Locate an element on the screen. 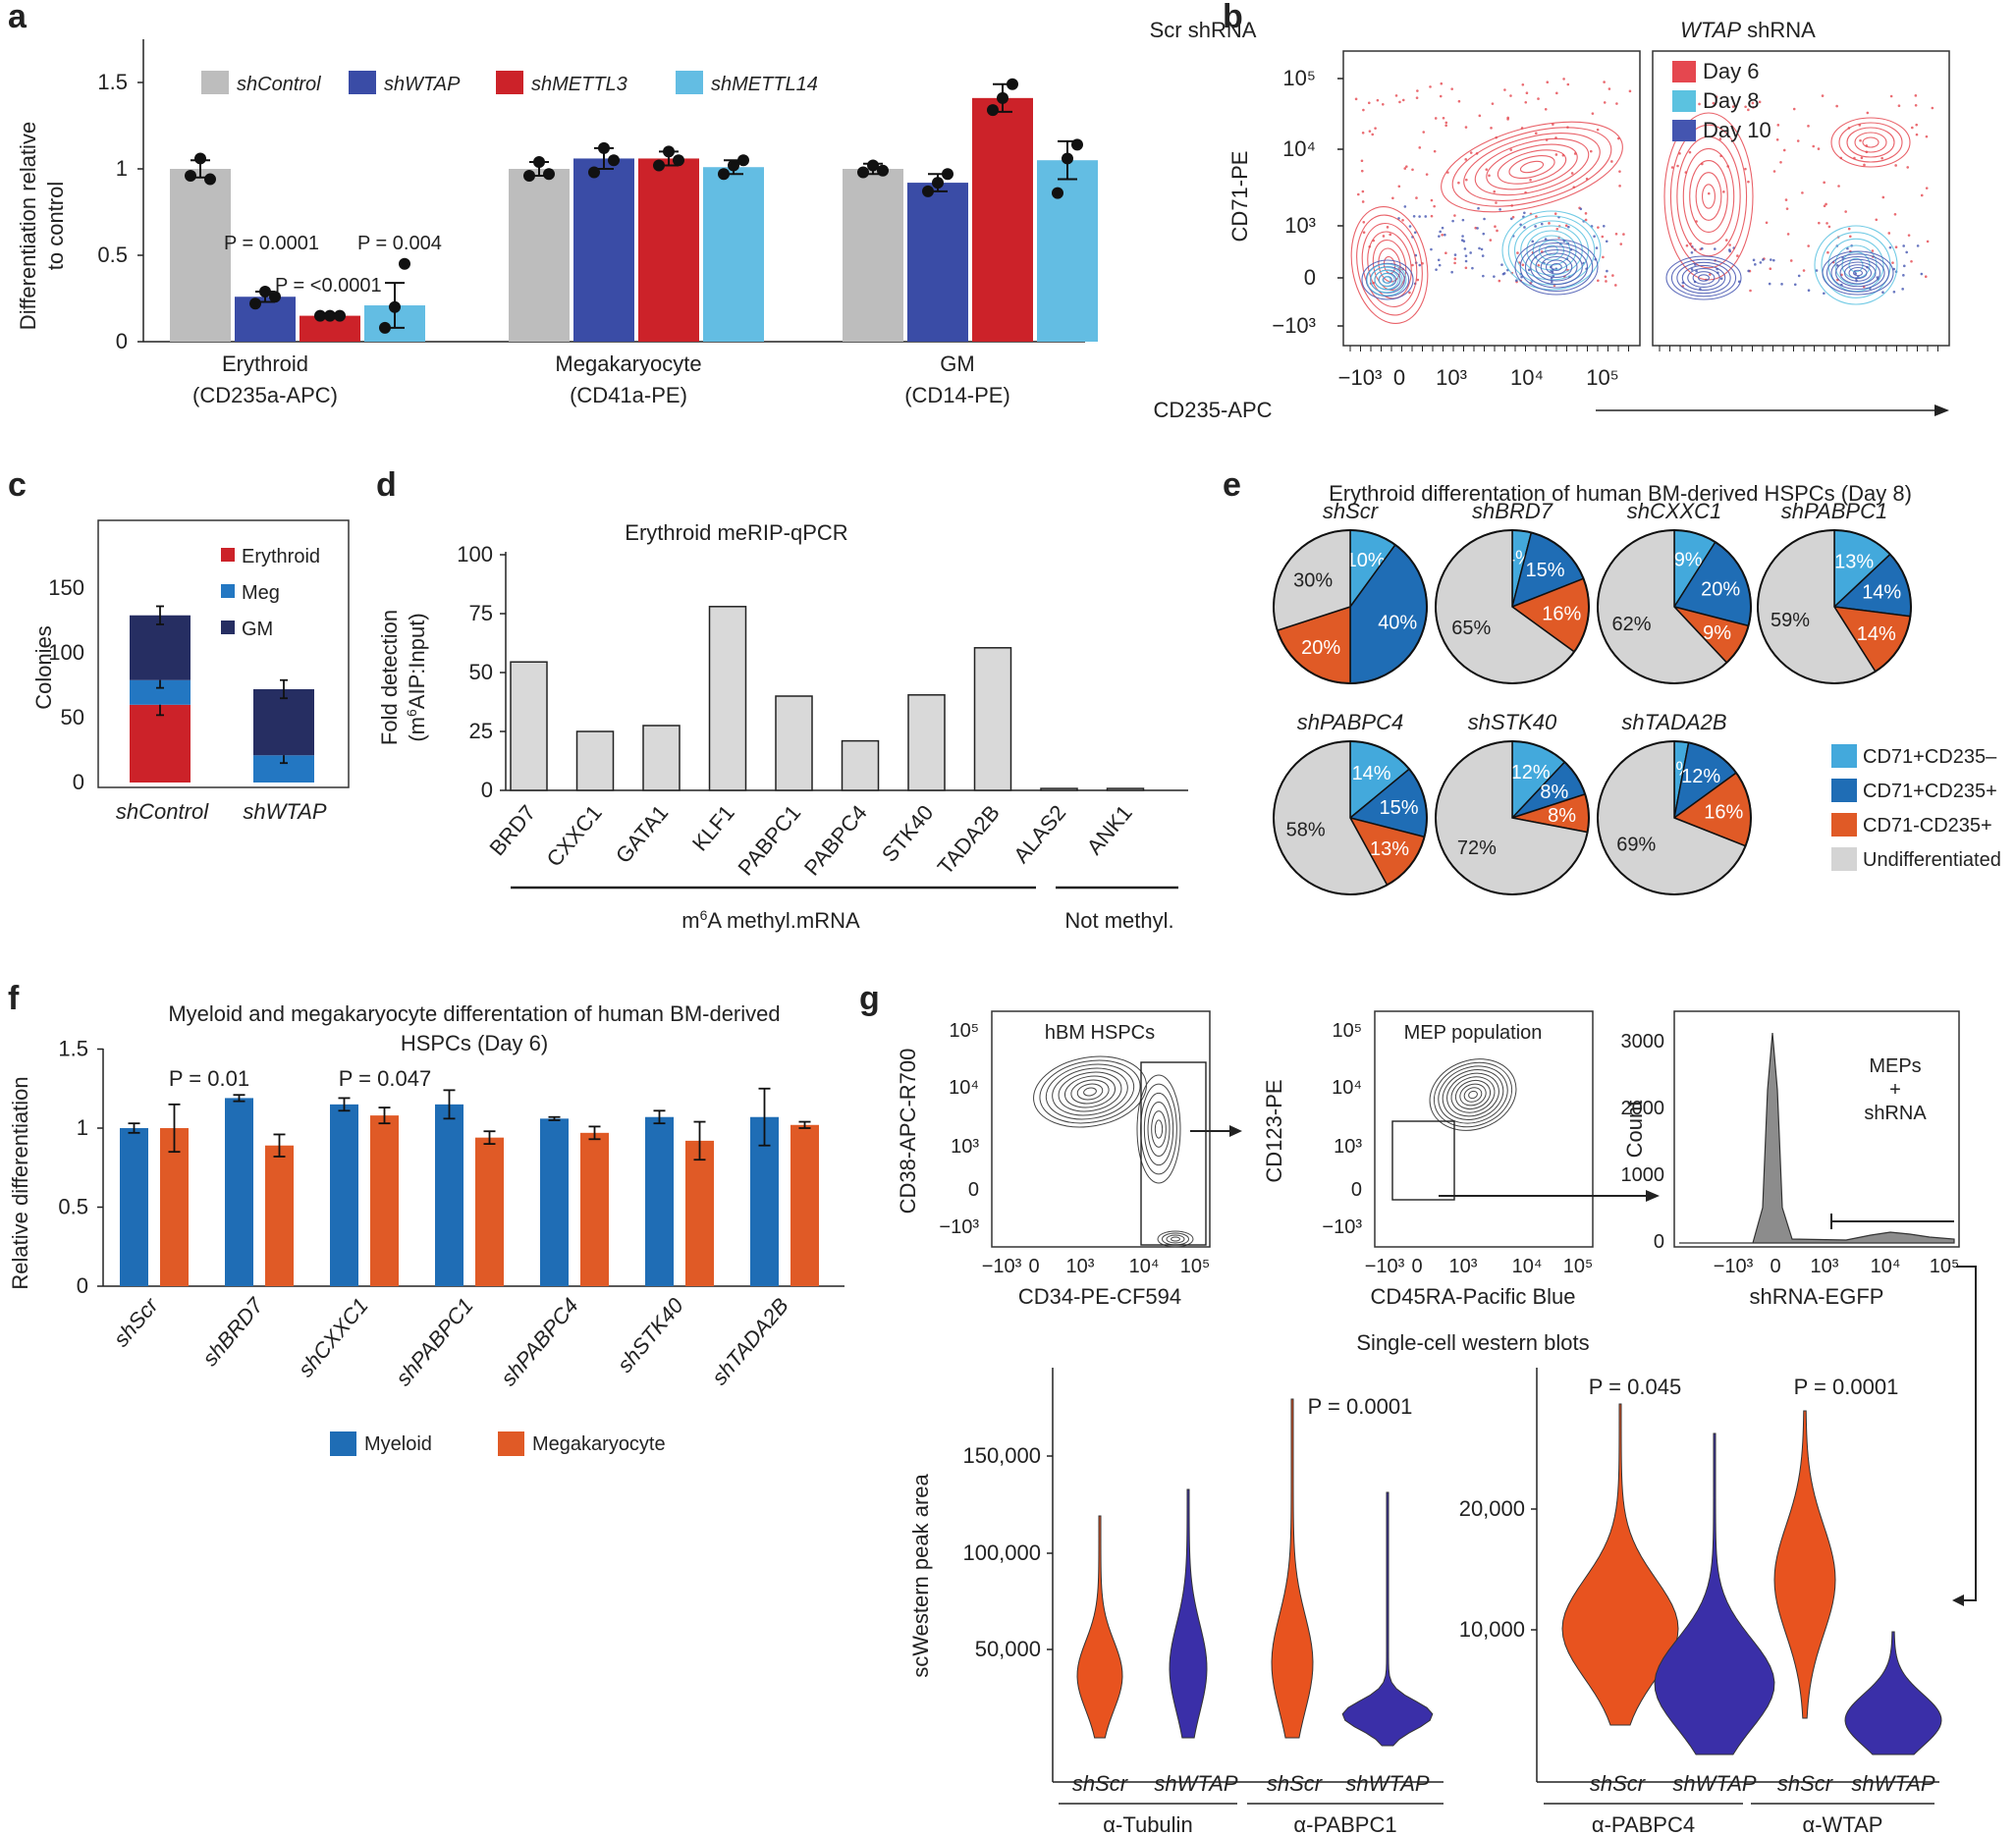 This screenshot has width=2016, height=1836. panel-a-legend: shControl shWTAP shMETTL3 shMETTL14 is located at coordinates (509, 83).